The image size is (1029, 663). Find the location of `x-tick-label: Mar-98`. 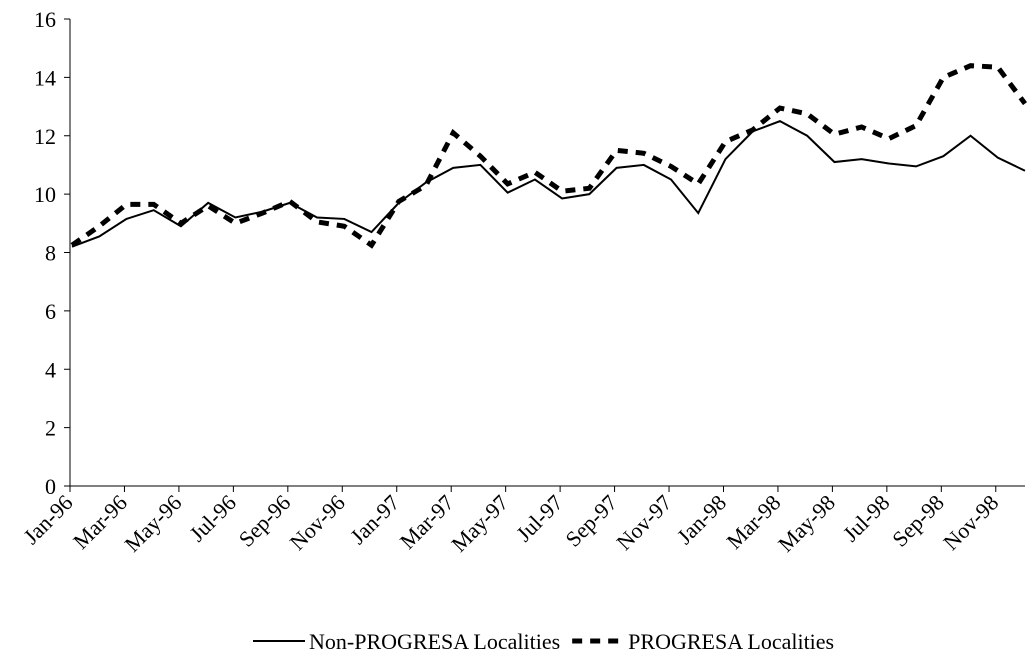

x-tick-label: Mar-98 is located at coordinates (753, 522).